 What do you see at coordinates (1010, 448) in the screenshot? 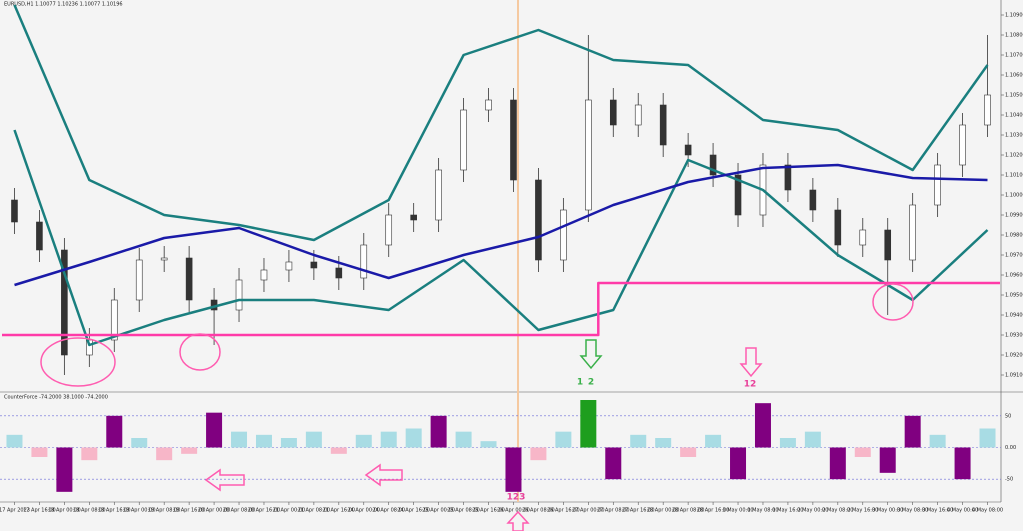
I see `y-tick-label: 0.00` at bounding box center [1010, 448].